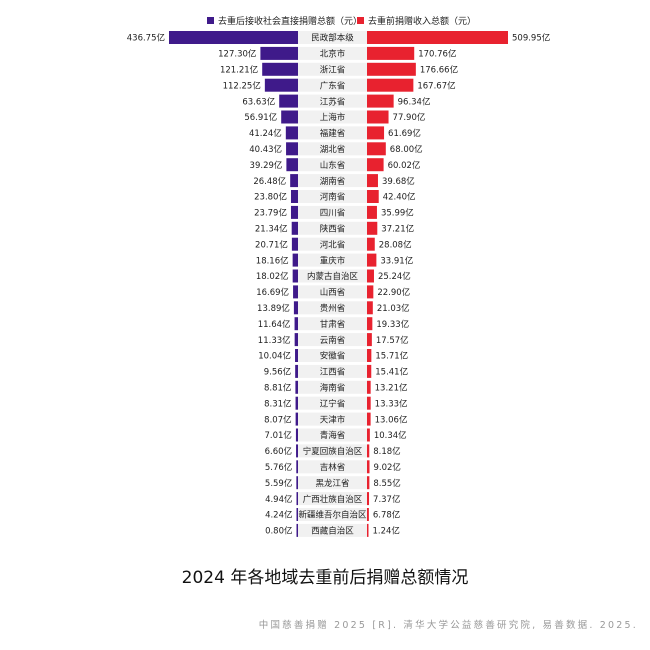 The width and height of the screenshot is (650, 650). I want to click on value-label-left: 0.80亿, so click(278, 531).